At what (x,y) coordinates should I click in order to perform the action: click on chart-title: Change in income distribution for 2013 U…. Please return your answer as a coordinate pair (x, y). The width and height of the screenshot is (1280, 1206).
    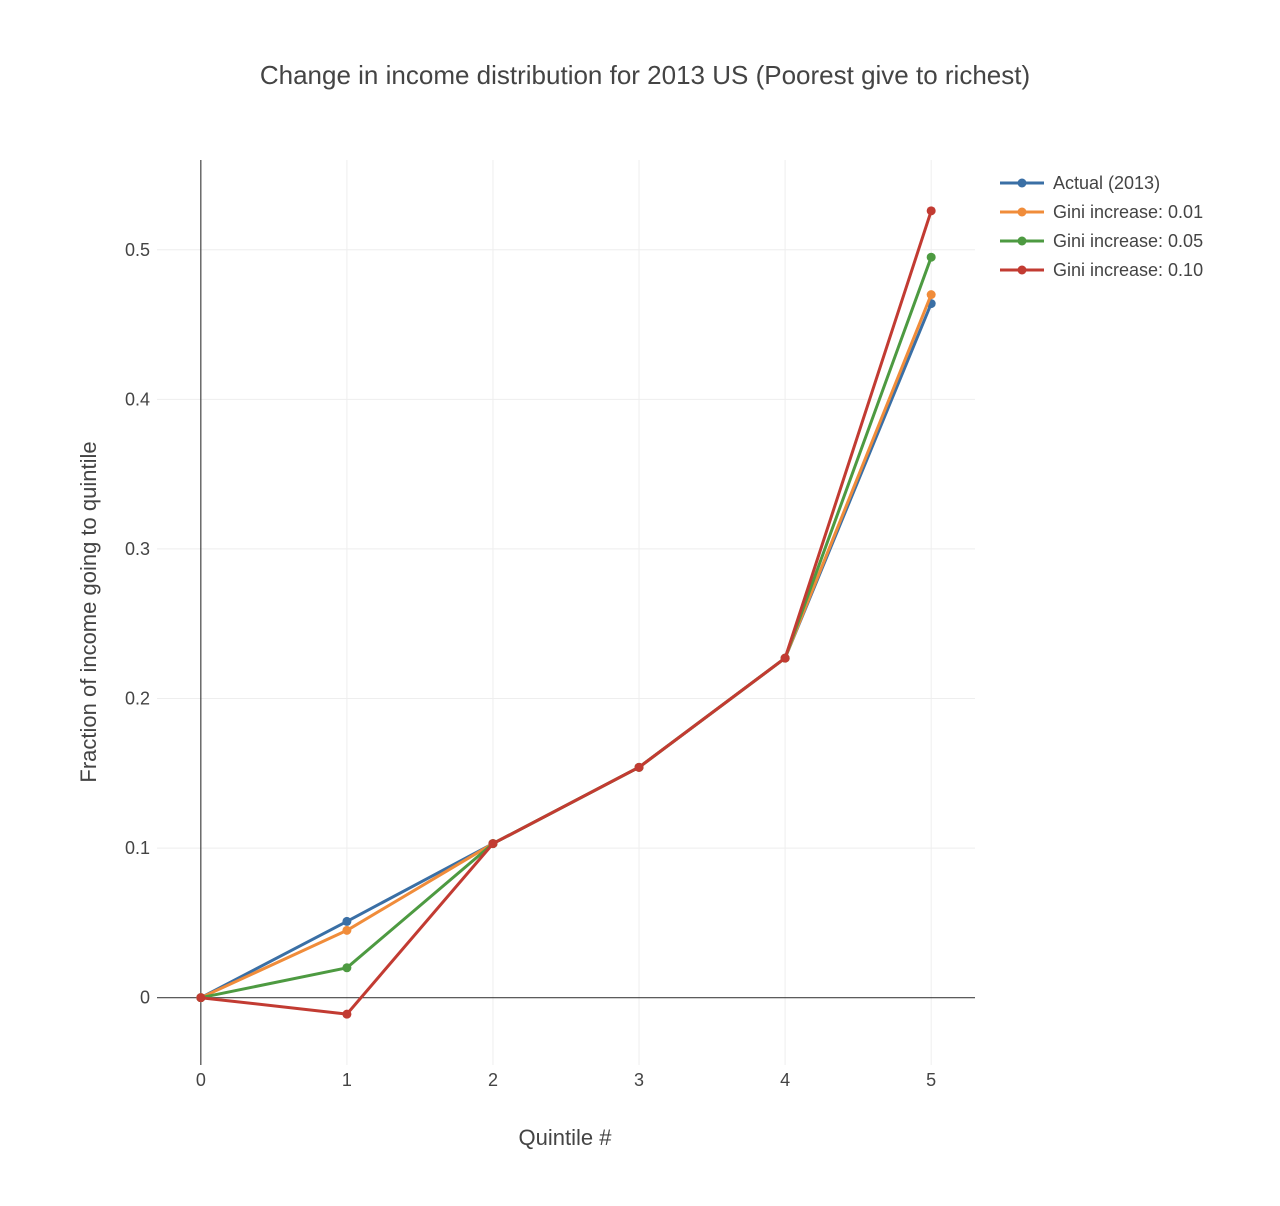
    Looking at the image, I should click on (645, 75).